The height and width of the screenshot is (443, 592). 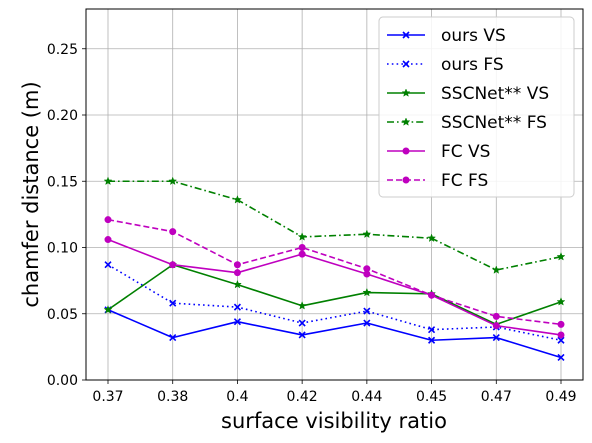 I want to click on legend-entry: SSCNet** FS, so click(x=467, y=123).